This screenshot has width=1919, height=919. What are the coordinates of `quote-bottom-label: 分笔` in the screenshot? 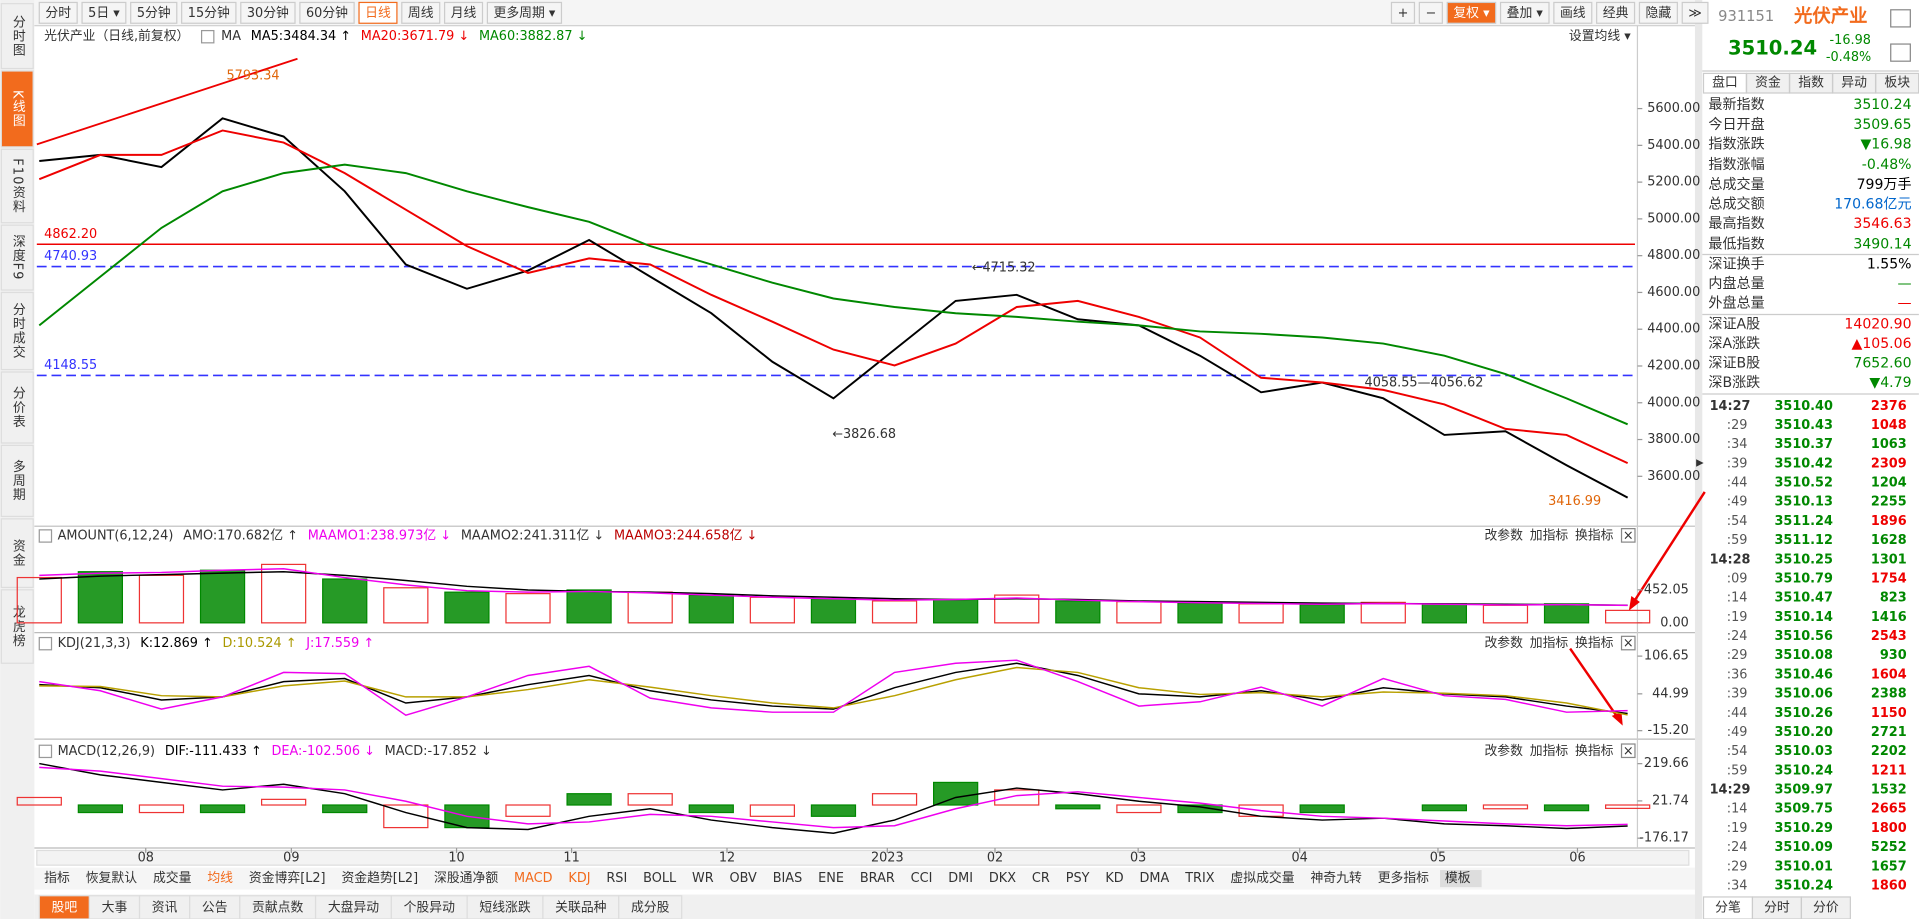 It's located at (1728, 907).